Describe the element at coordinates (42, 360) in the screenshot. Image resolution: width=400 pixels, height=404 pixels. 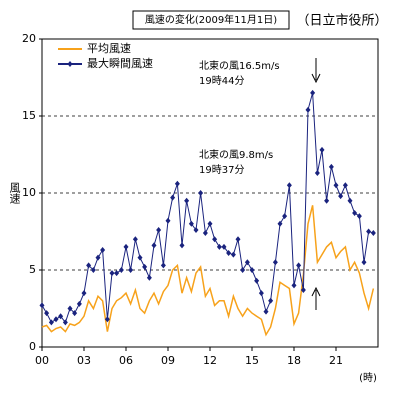
I see `x-tick-label: 00` at that location.